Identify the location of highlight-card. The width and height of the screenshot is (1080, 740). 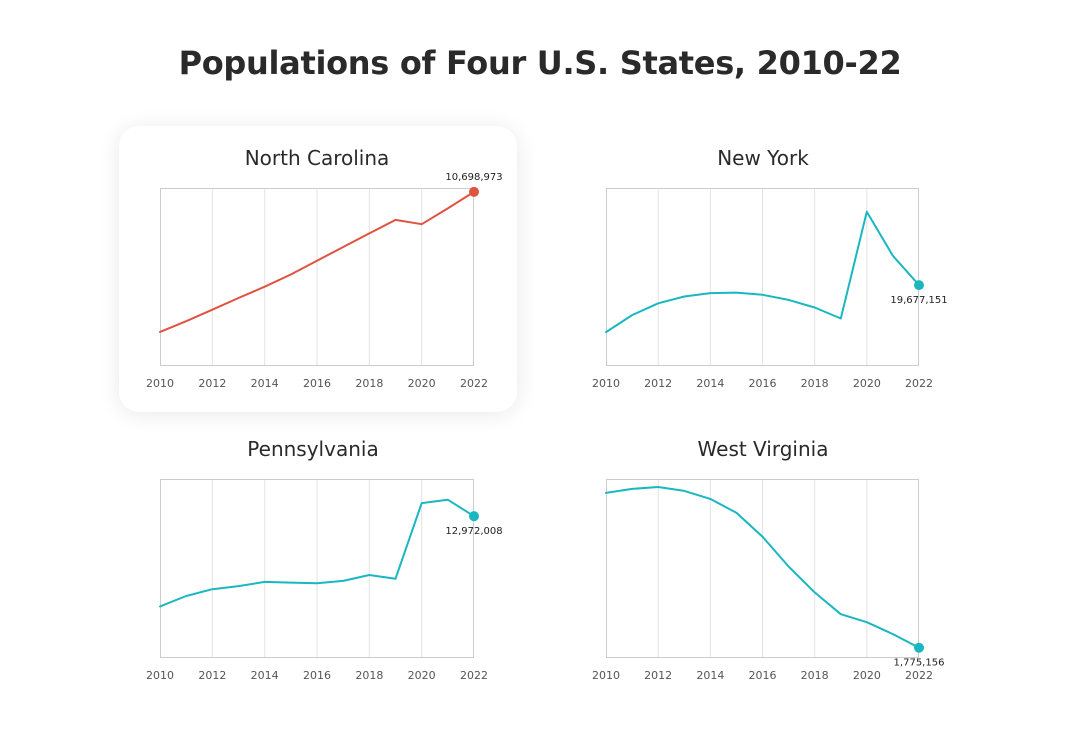
(318, 269).